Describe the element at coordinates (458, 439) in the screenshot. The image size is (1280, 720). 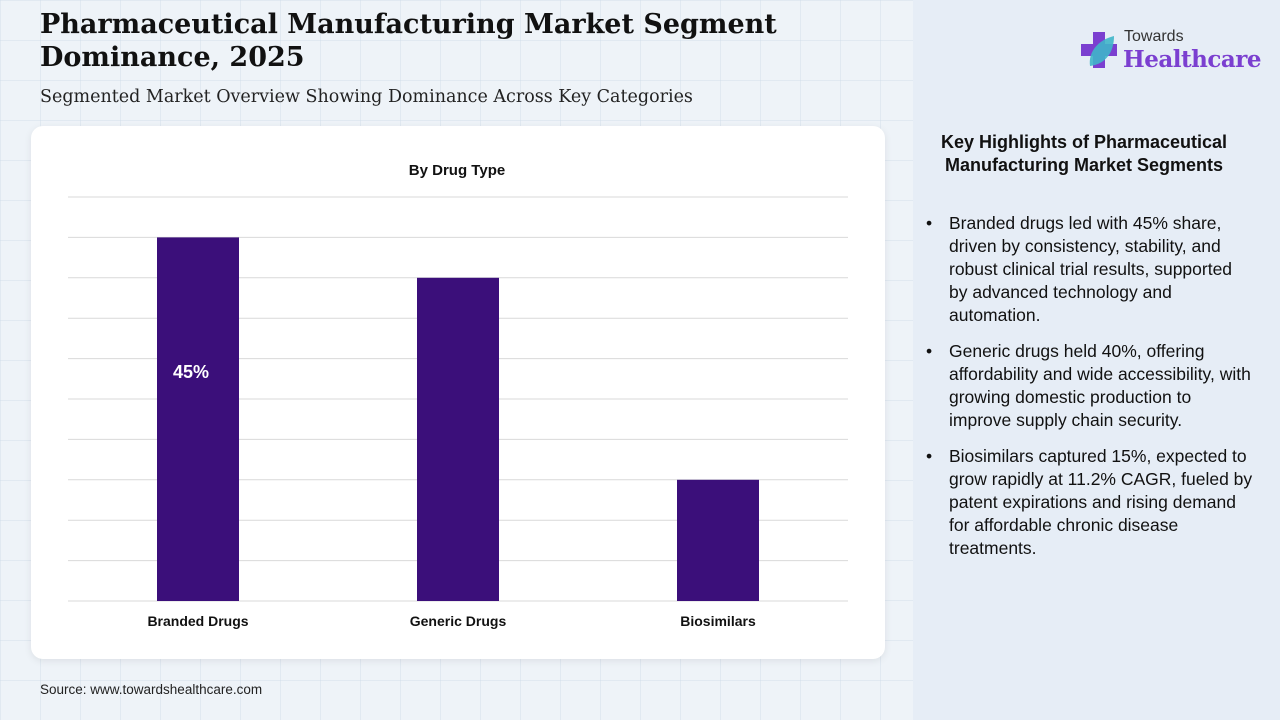
I see `bar-generic-drugs` at that location.